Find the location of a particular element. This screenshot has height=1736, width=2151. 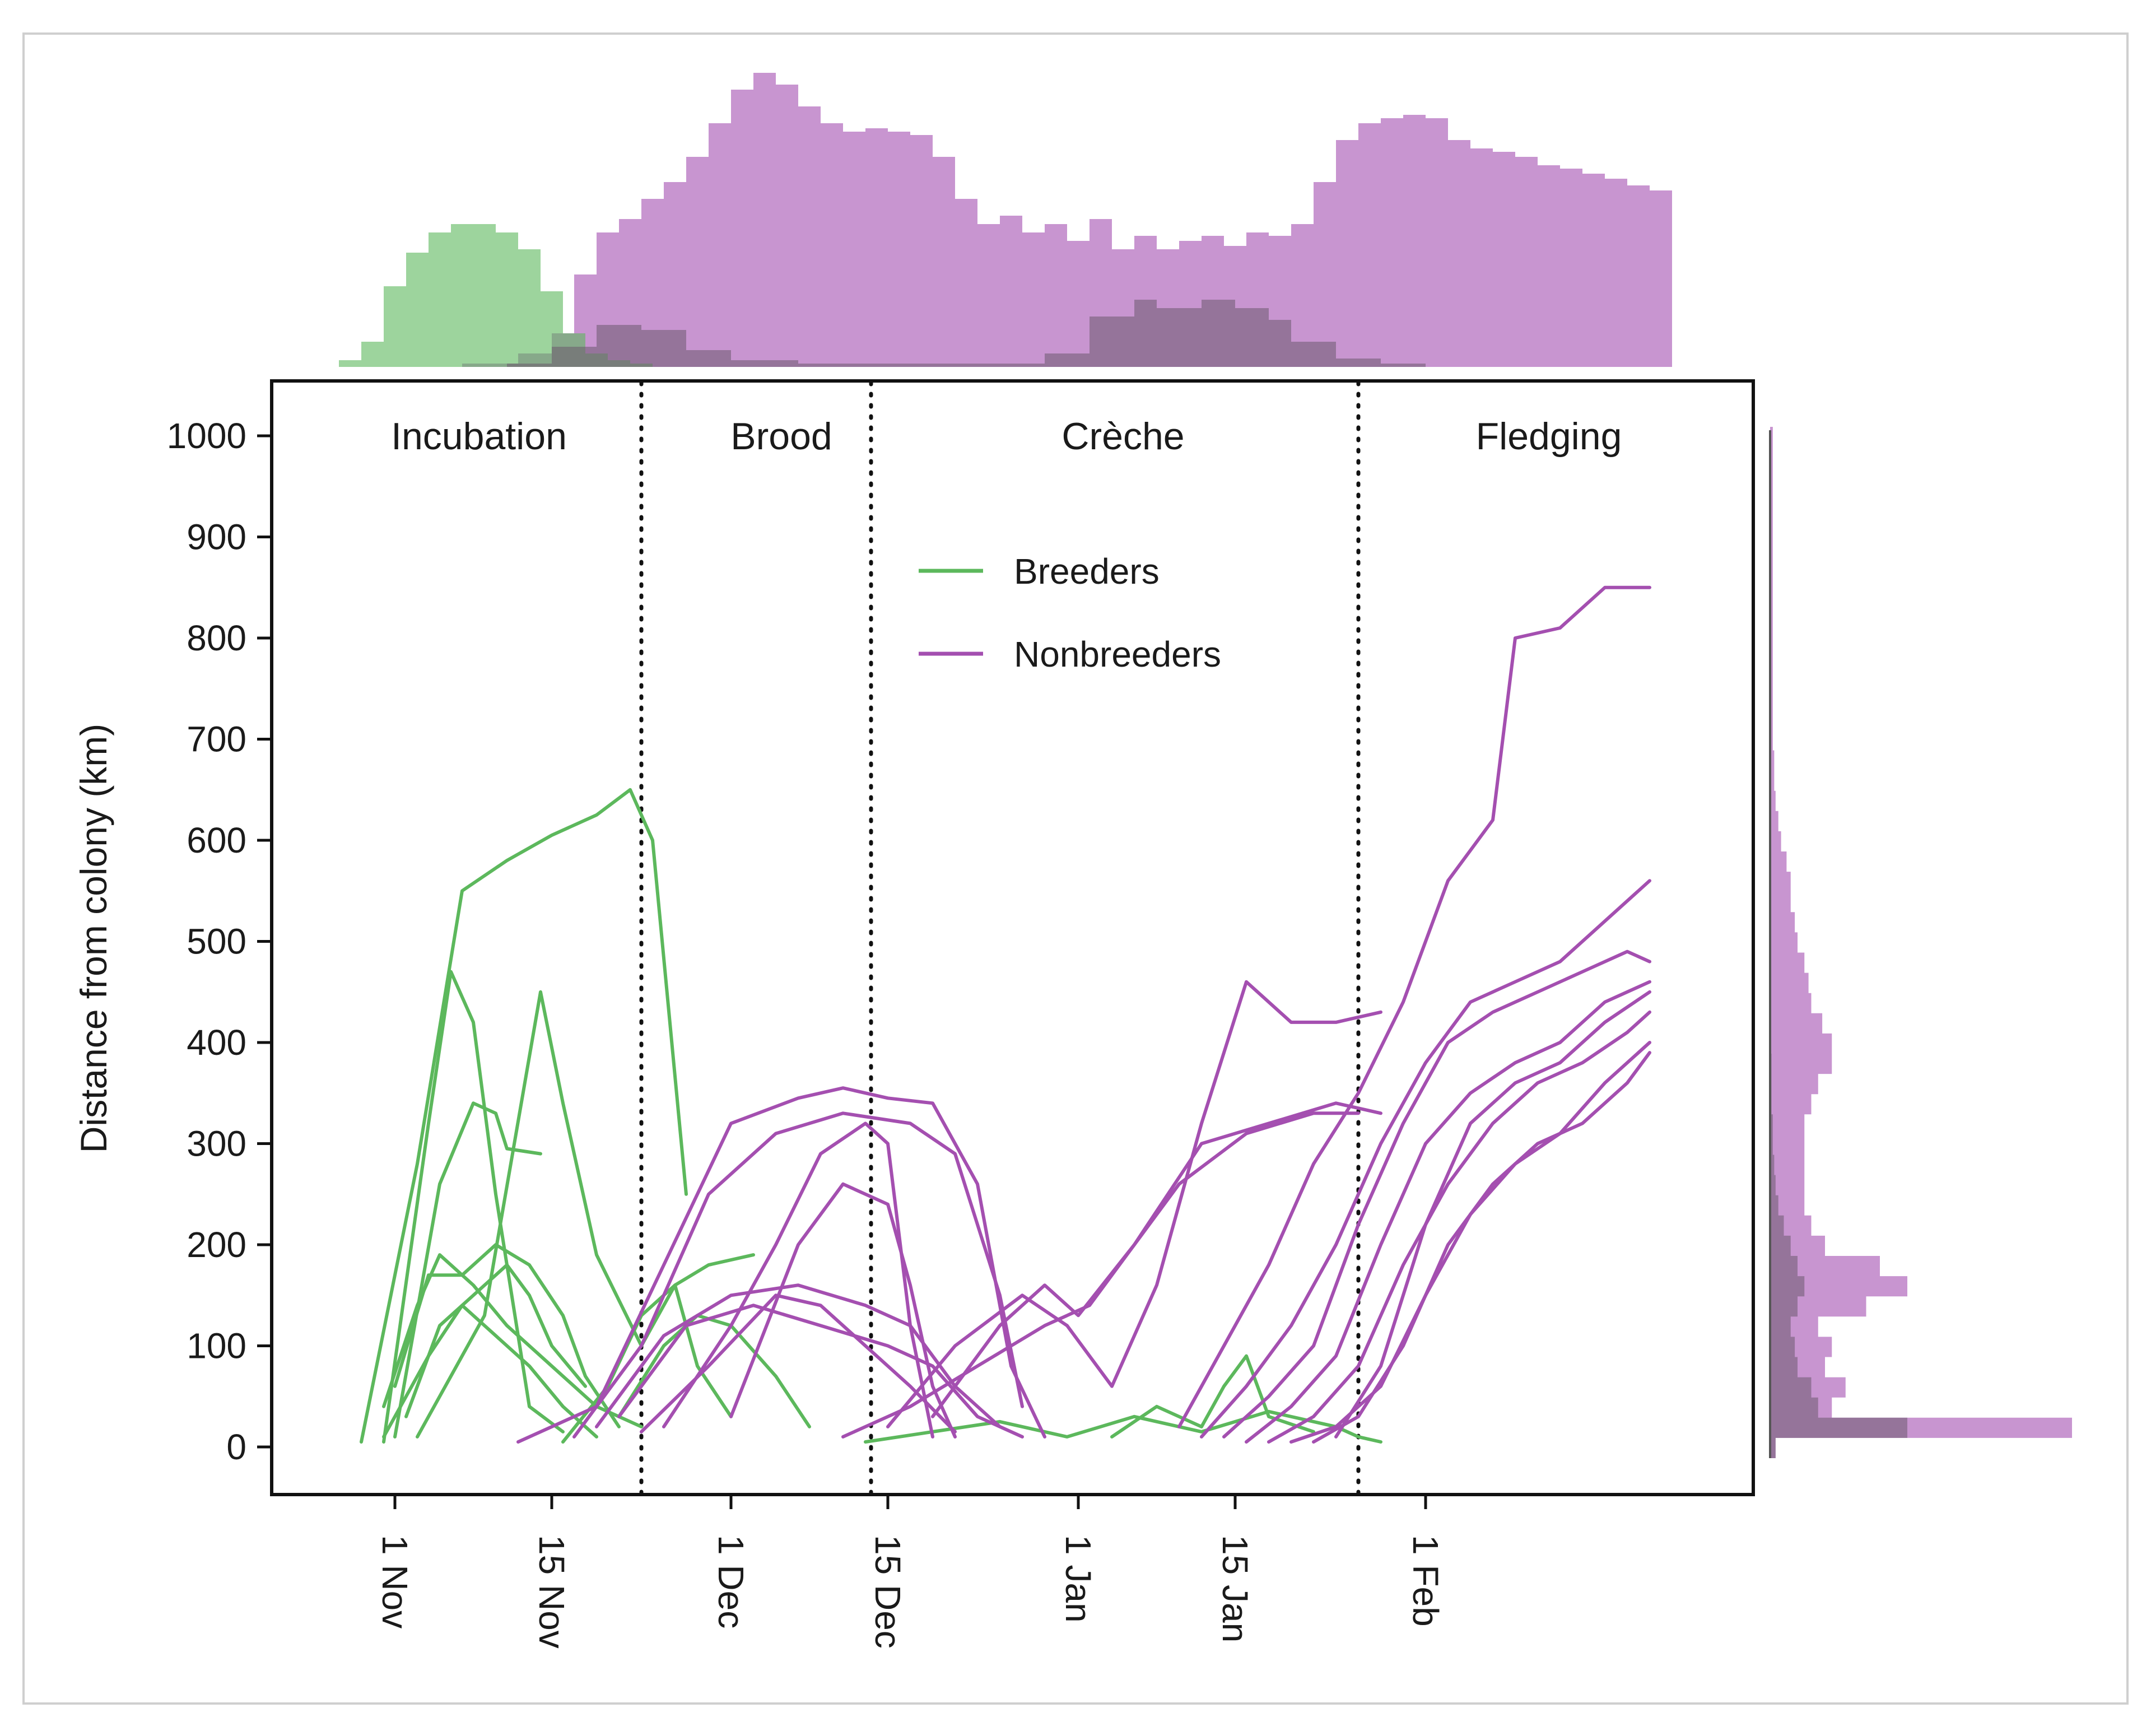

x-tick-label: 15 Nov is located at coordinates (552, 1592).